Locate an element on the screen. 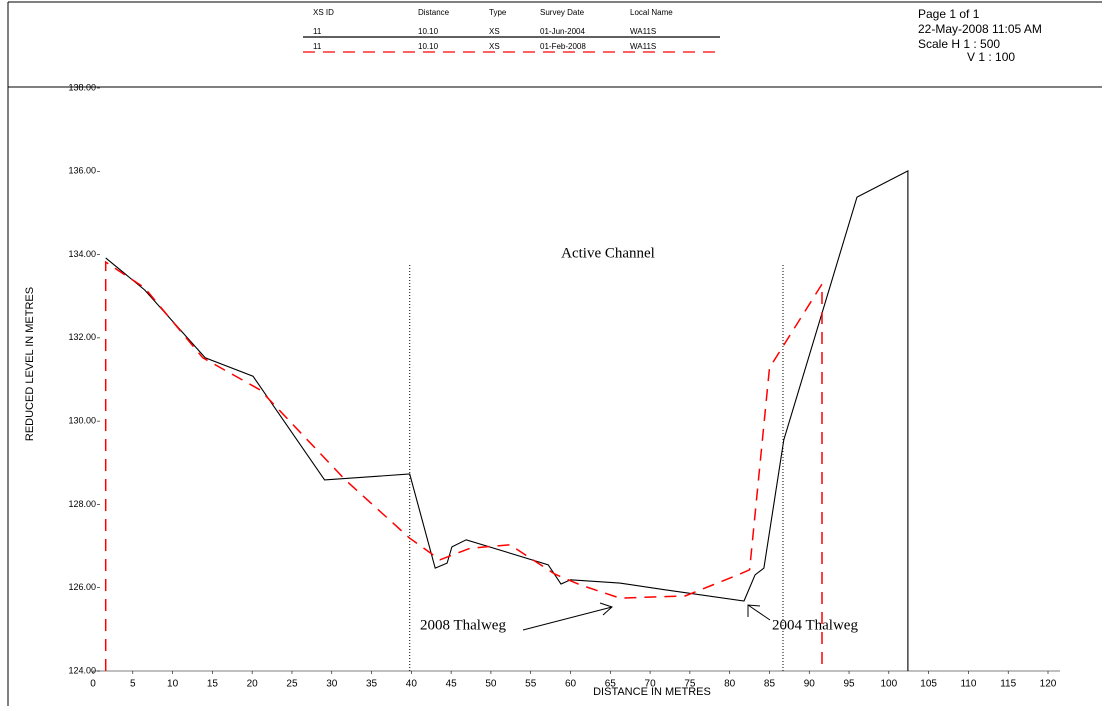 Image resolution: width=1110 pixels, height=711 pixels. x-tick-label: 45 is located at coordinates (452, 684).